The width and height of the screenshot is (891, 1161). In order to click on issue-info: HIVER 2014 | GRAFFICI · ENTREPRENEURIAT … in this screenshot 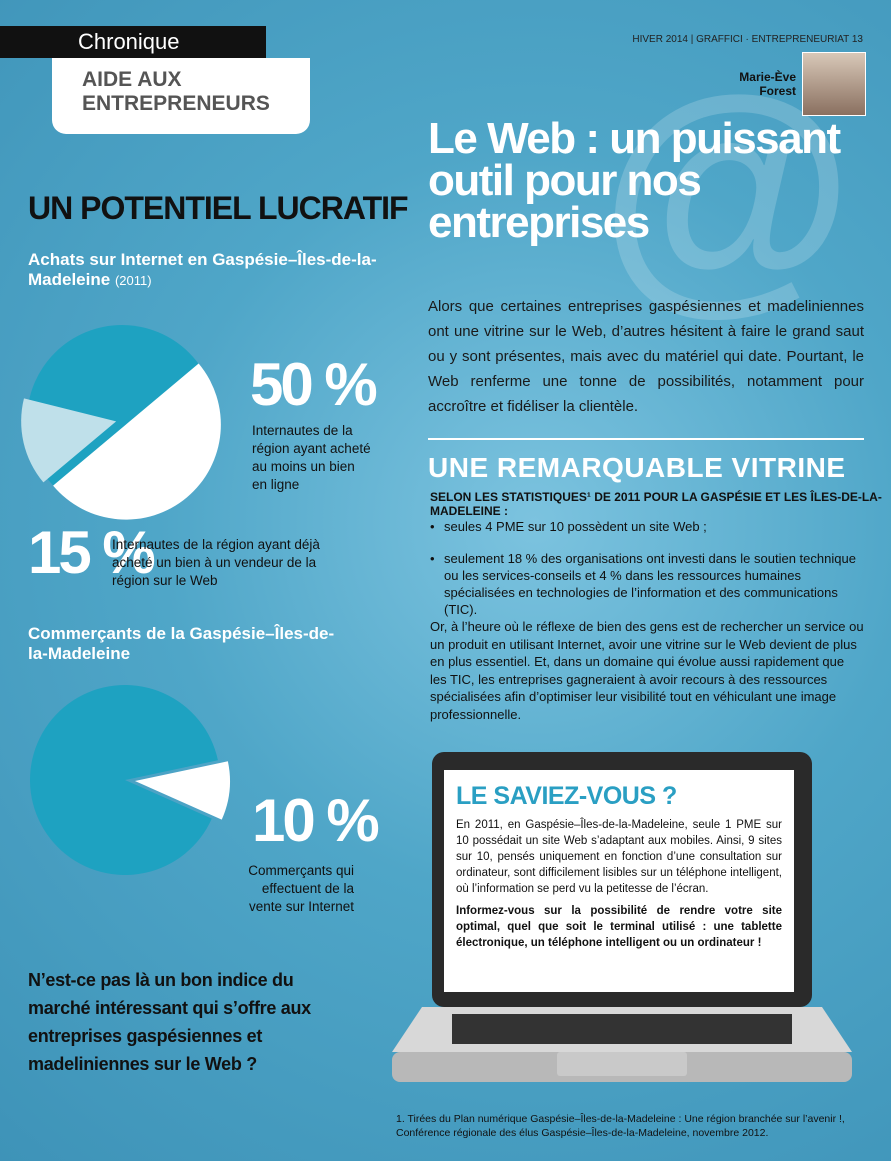, I will do `click(747, 39)`.